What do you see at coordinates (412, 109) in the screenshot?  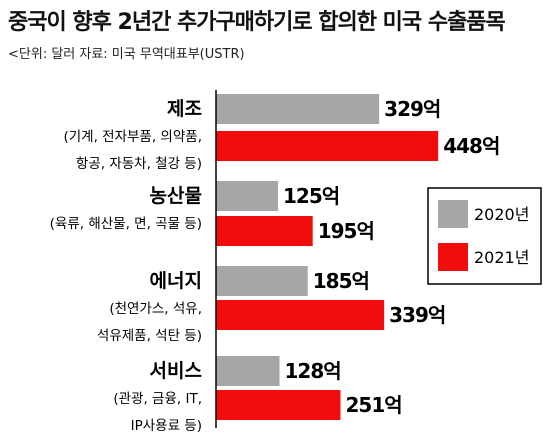 I see `data-label: 329억` at bounding box center [412, 109].